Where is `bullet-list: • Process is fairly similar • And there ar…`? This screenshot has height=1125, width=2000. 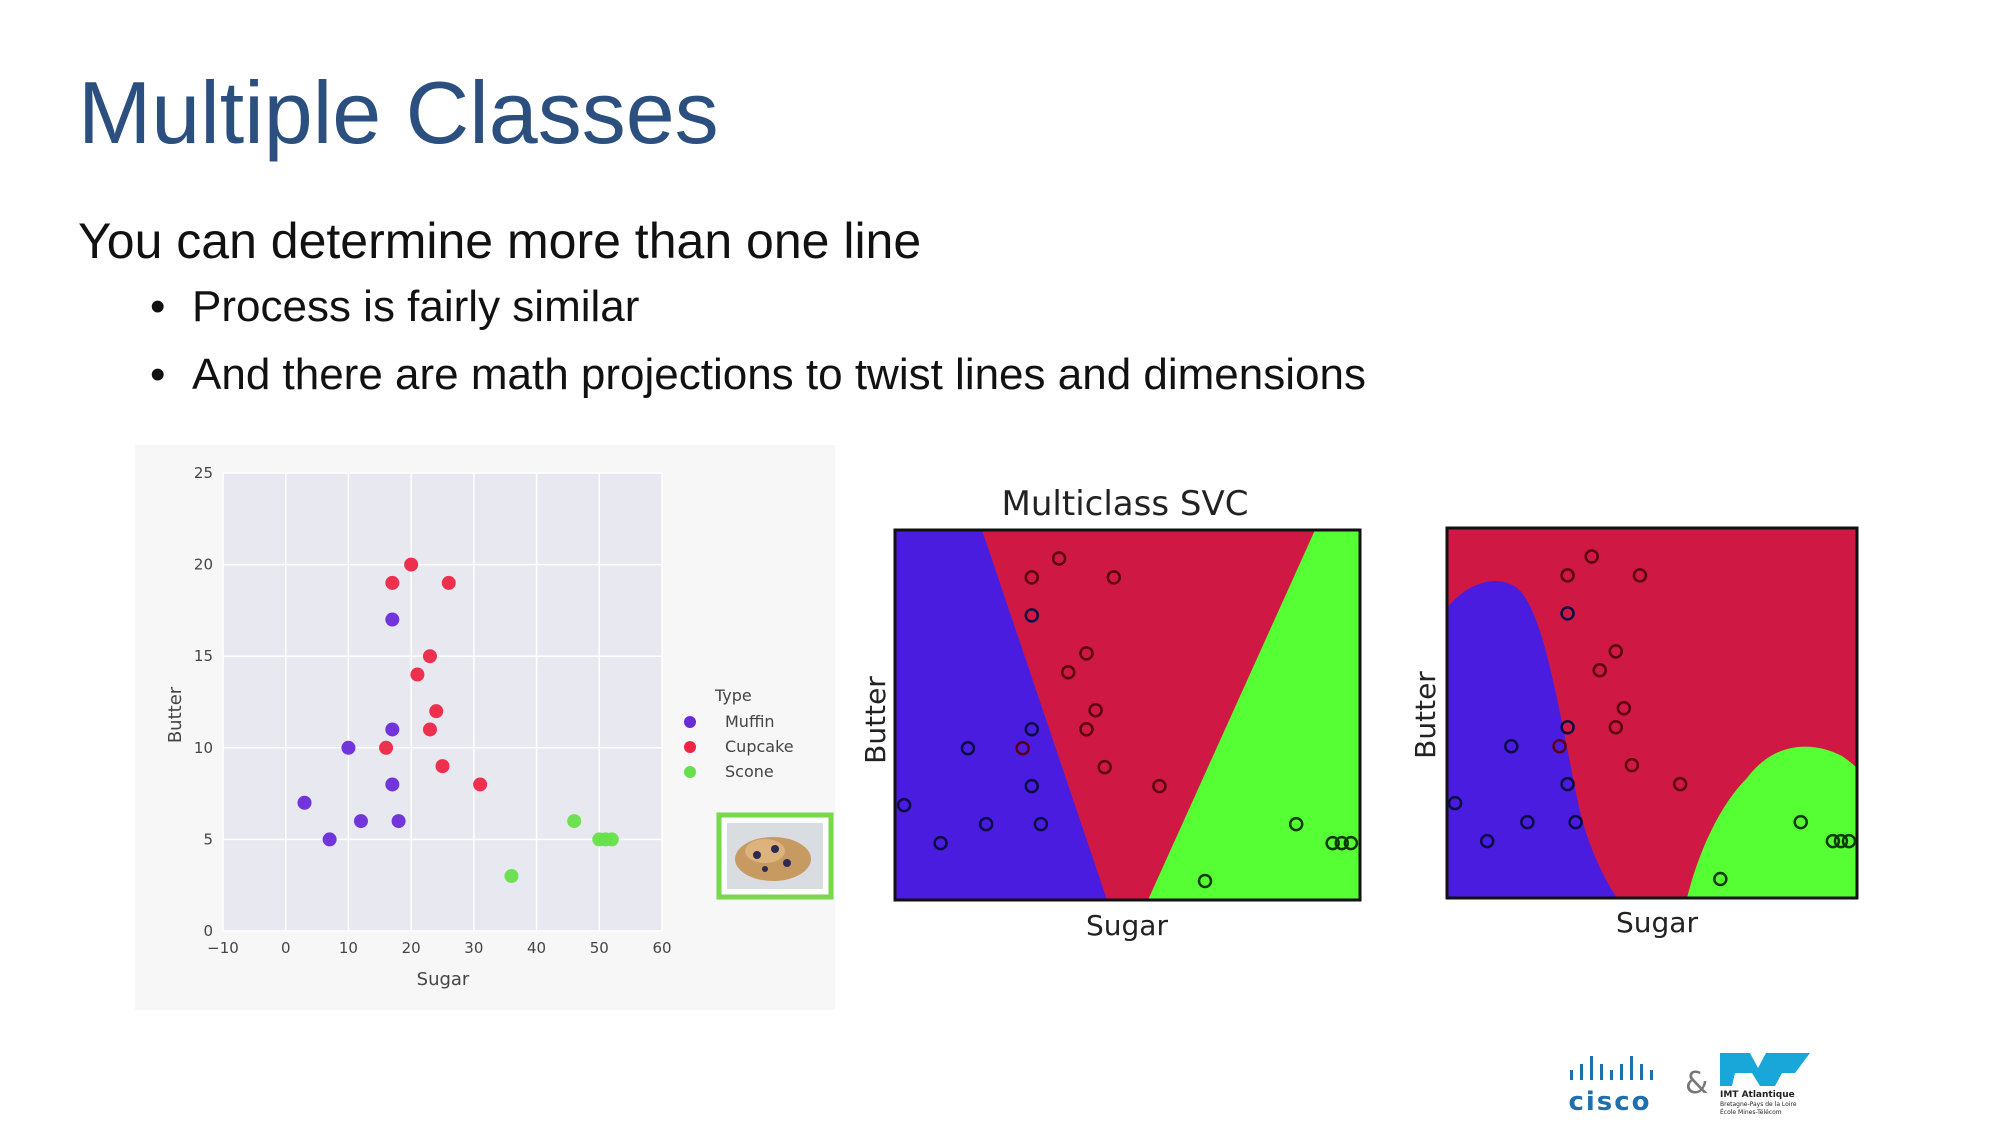 bullet-list: • Process is fairly similar • And there ar… is located at coordinates (758, 350).